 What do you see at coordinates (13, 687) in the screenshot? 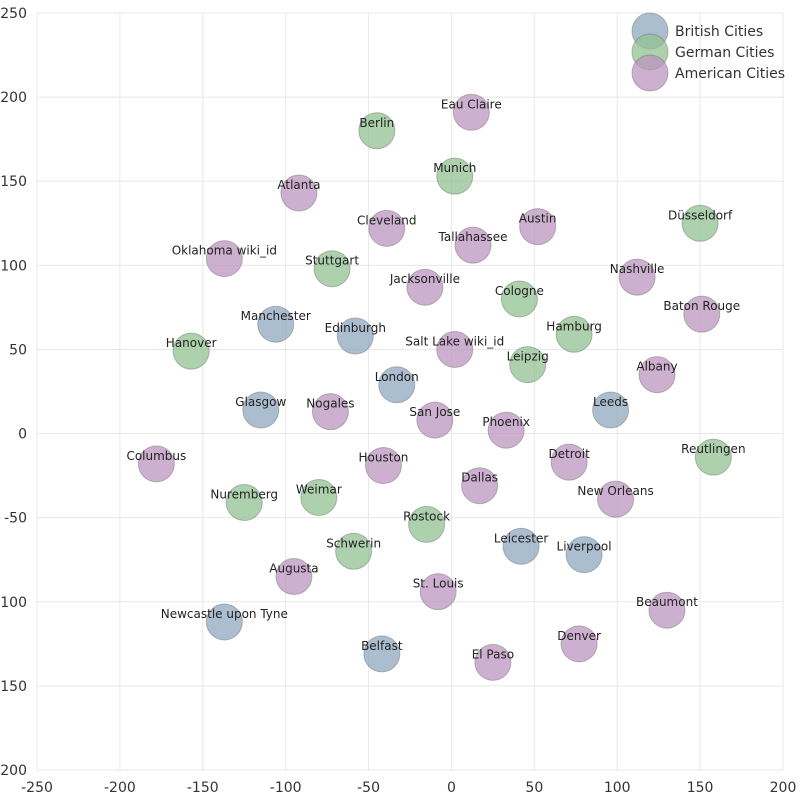
I see `y-tick-label: -150` at bounding box center [13, 687].